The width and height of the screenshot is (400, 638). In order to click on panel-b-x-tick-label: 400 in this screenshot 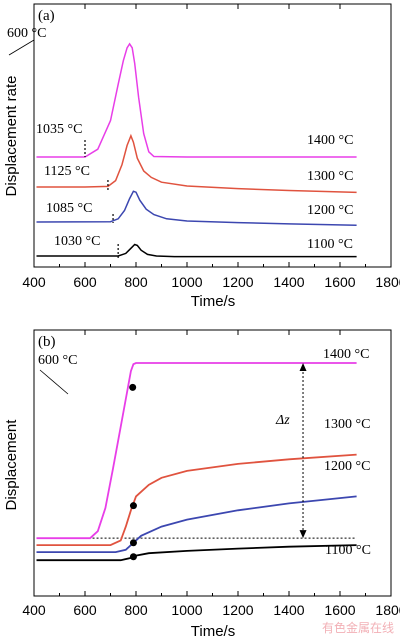, I will do `click(34, 610)`.